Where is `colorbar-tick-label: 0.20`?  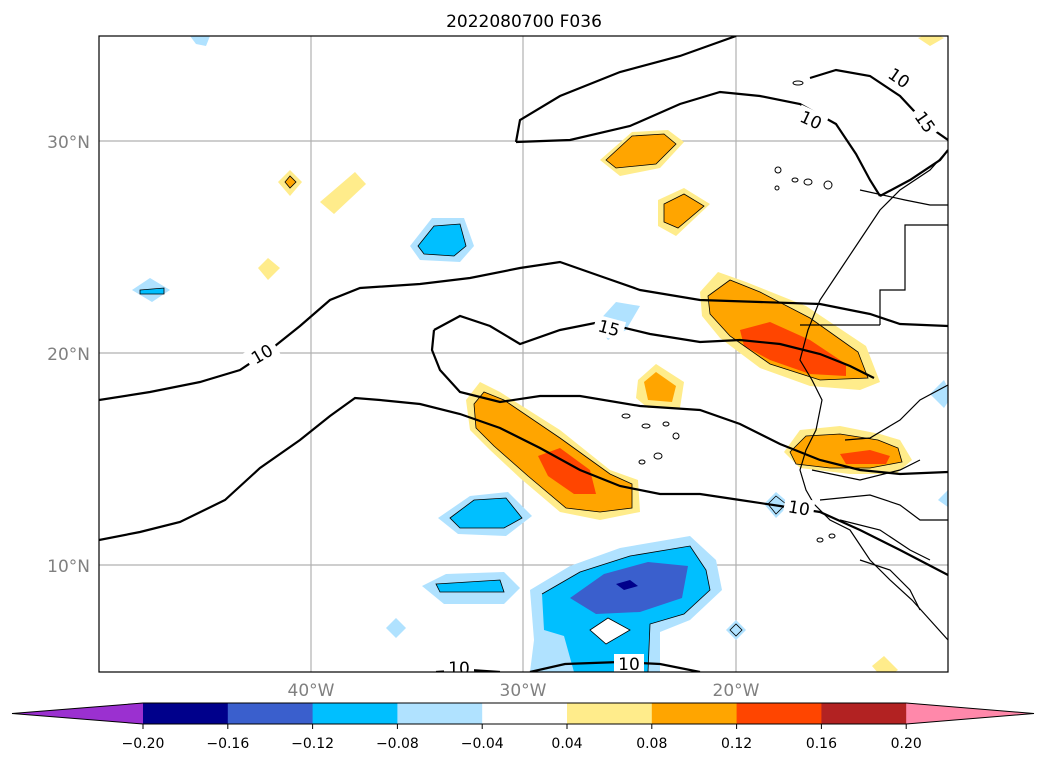 colorbar-tick-label: 0.20 is located at coordinates (906, 744).